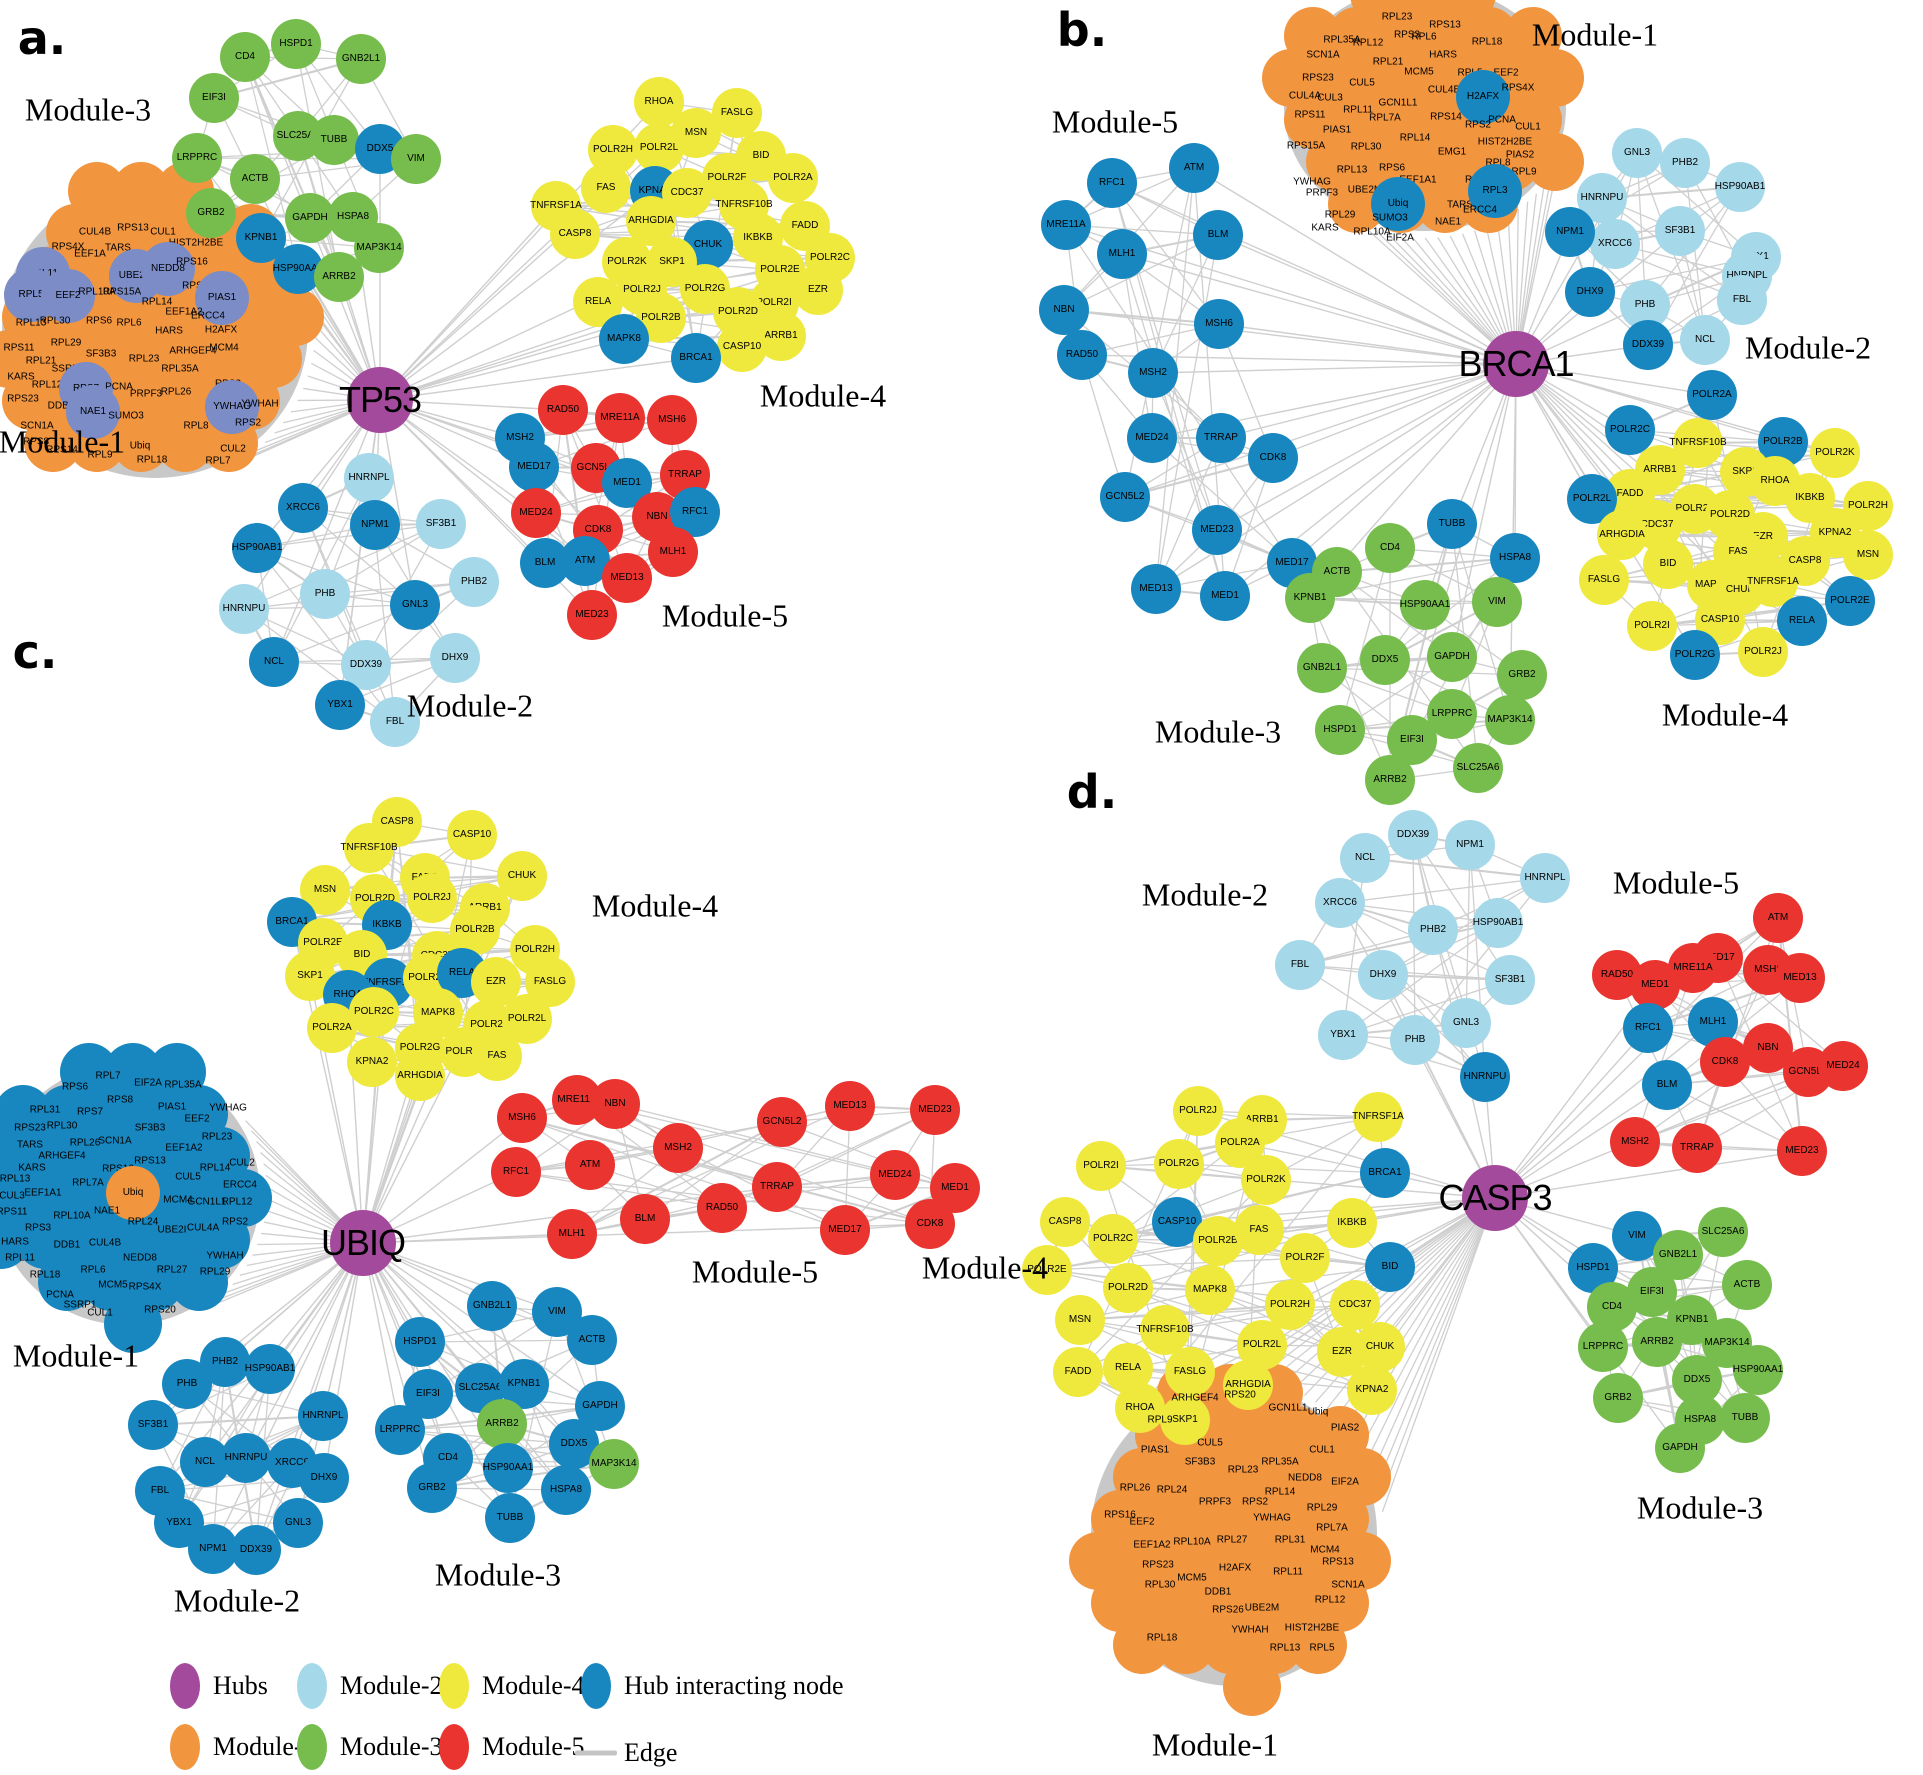 The width and height of the screenshot is (1923, 1775). Describe the element at coordinates (606, 188) in the screenshot. I see `node-FAS: FAS` at that location.